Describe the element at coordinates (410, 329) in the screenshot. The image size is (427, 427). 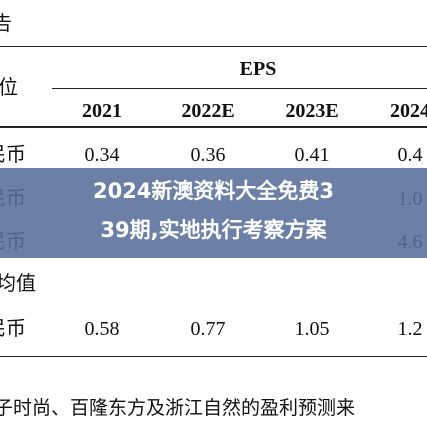
I see `cell: 1.2` at that location.